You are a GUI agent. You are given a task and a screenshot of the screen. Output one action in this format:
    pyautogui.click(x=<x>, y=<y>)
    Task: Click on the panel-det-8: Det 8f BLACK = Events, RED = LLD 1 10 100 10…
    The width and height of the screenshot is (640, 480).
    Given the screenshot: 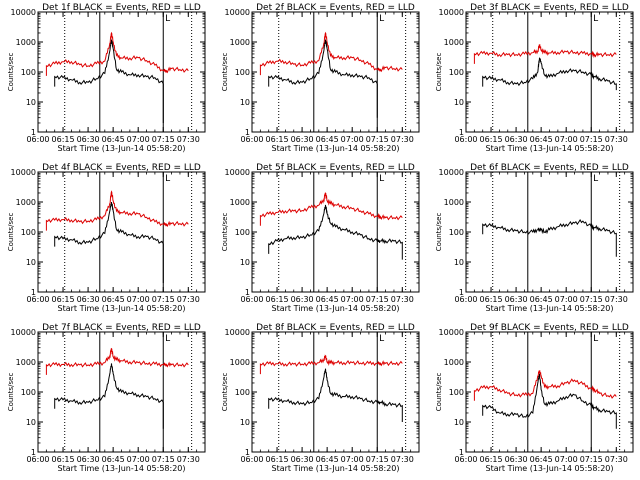 What is the action you would take?
    pyautogui.click(x=320, y=398)
    